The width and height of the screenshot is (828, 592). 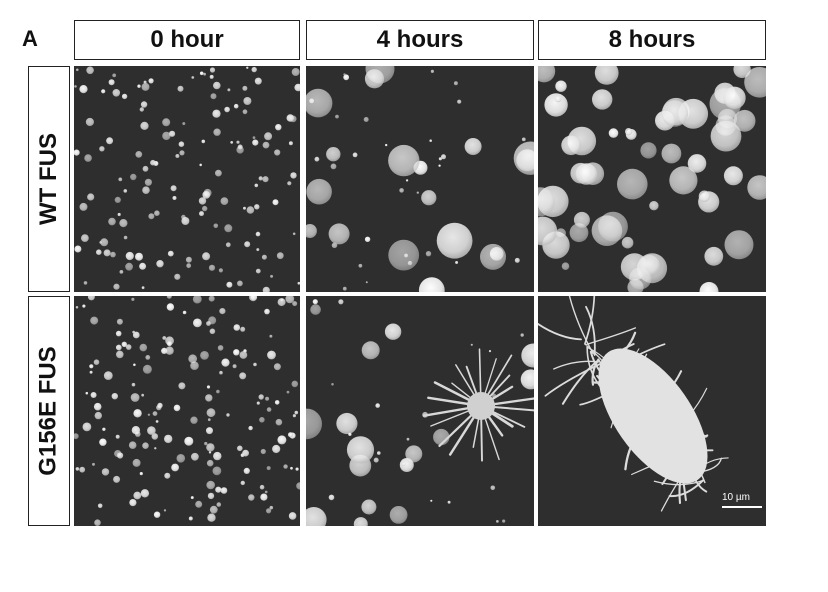 What do you see at coordinates (187, 179) in the screenshot?
I see `micrograph-wt-0h` at bounding box center [187, 179].